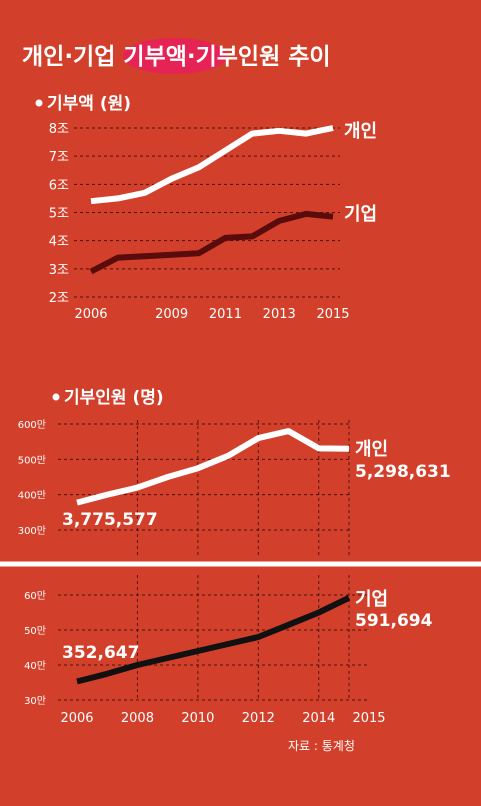  Describe the element at coordinates (212, 165) in the screenshot. I see `individual-amount-line` at that location.